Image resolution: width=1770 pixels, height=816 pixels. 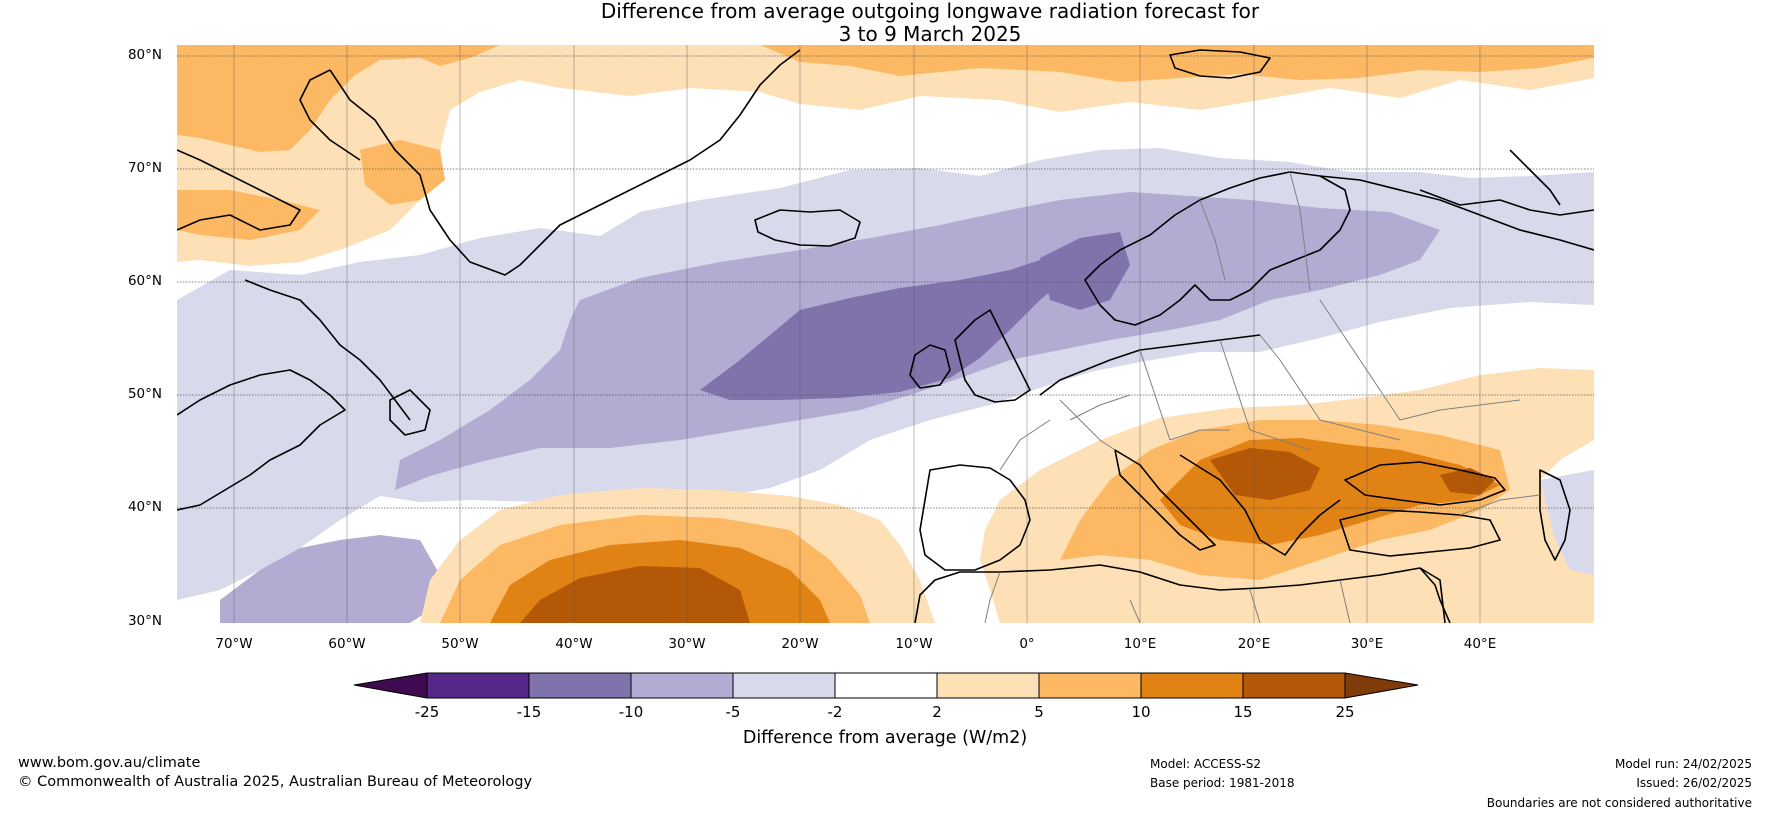 I want to click on lat-label-60n: 60°N, so click(x=144, y=281).